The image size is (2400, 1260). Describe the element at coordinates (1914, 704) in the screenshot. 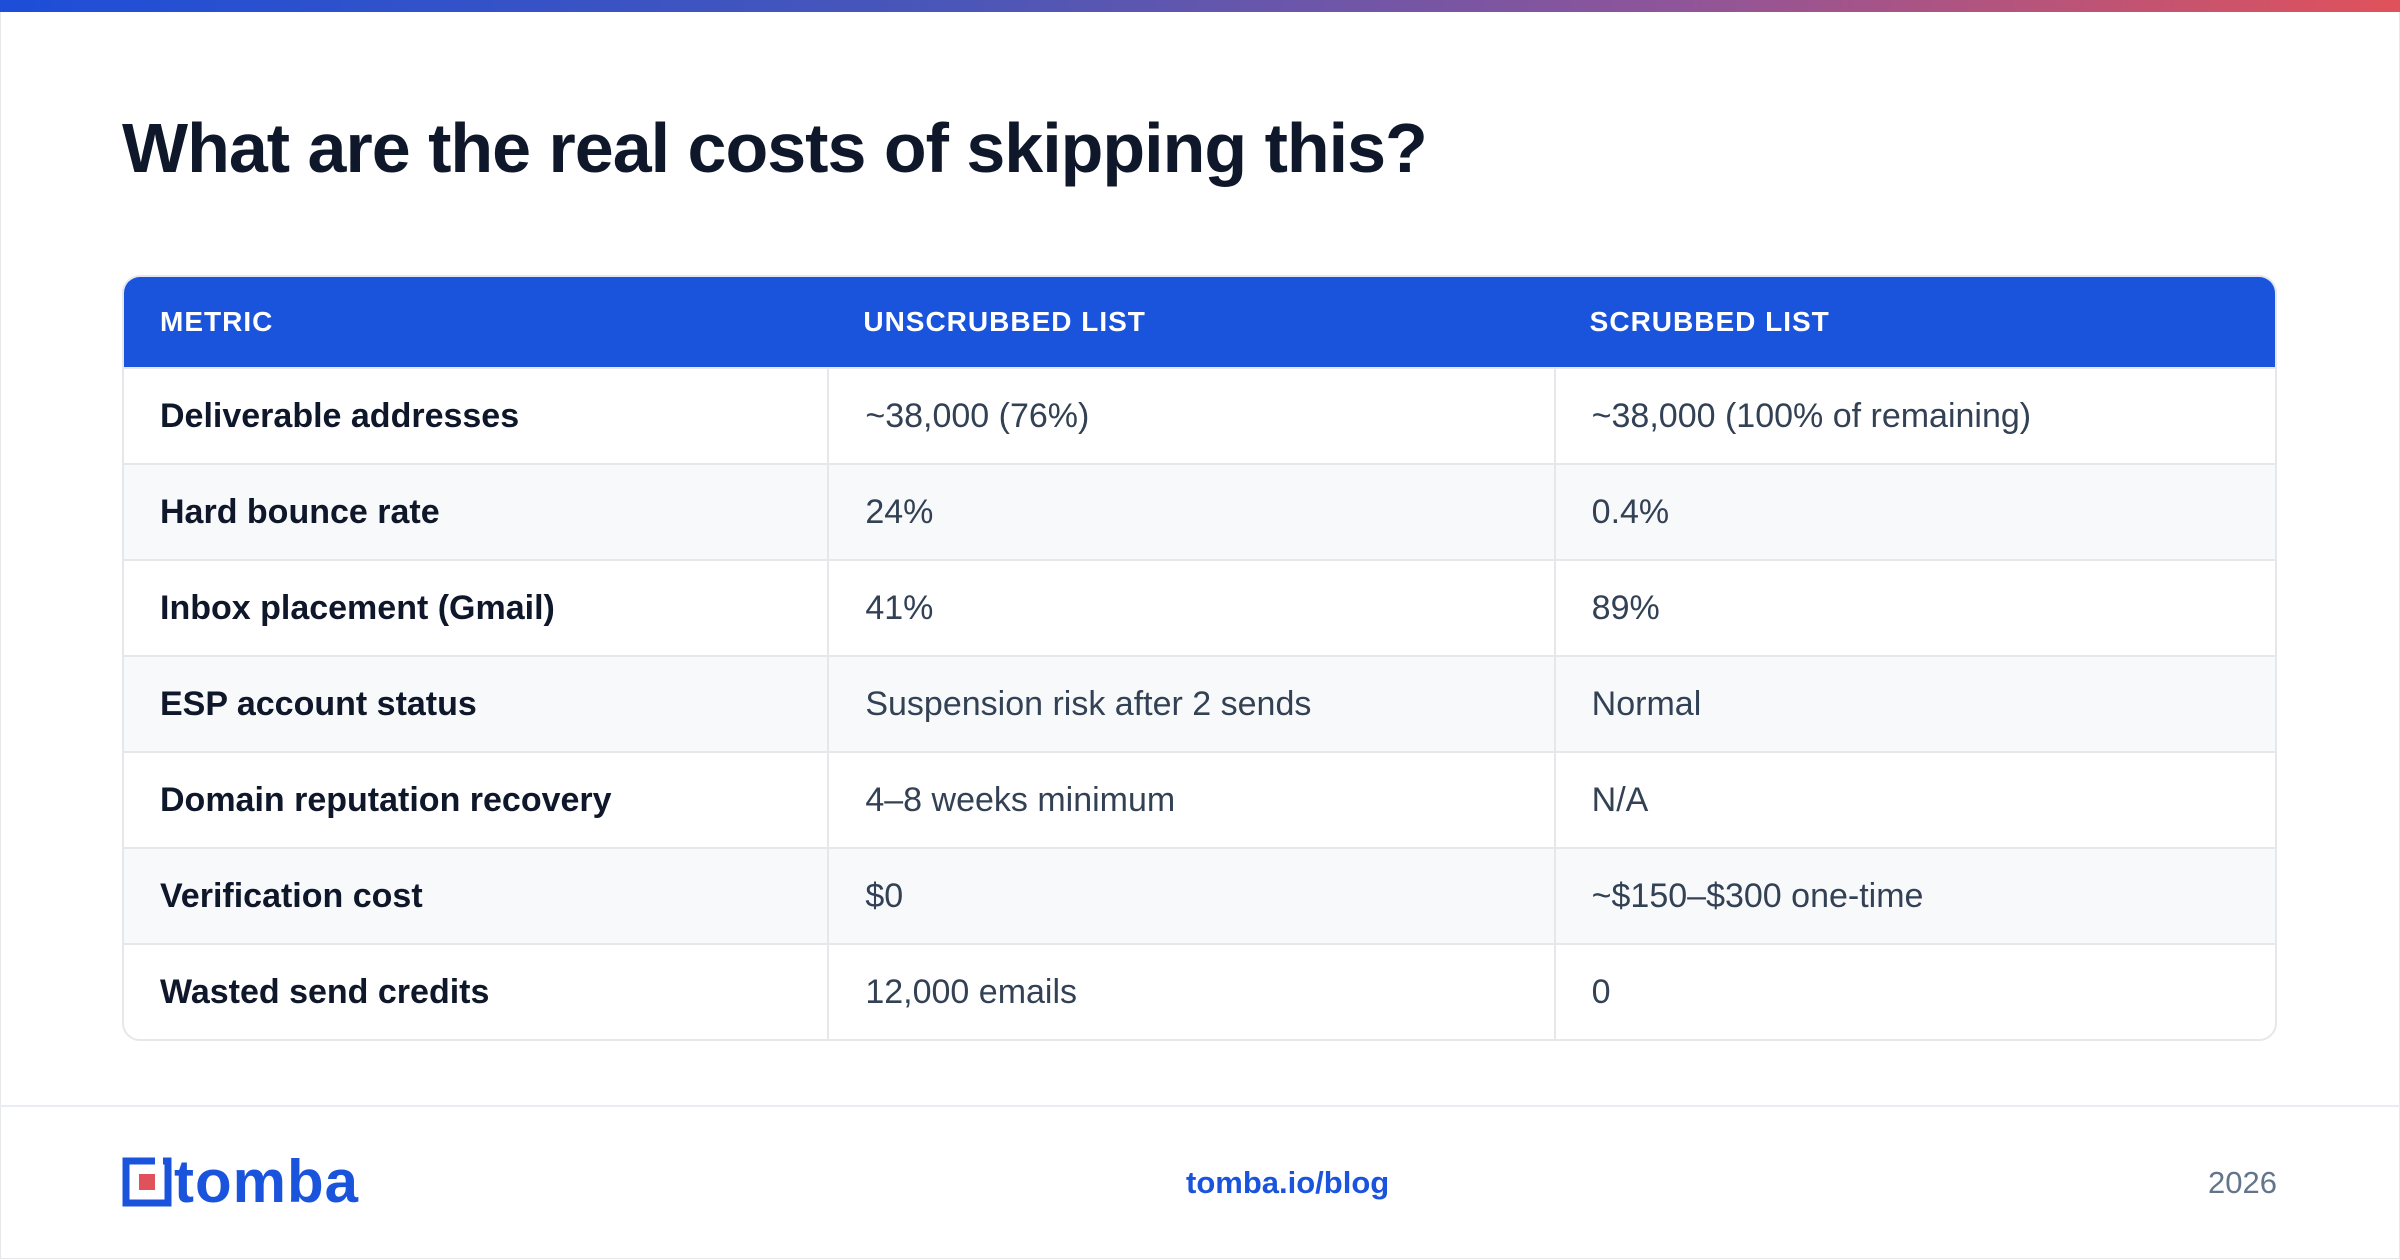

I see `scrubbed-cell: Normal` at that location.